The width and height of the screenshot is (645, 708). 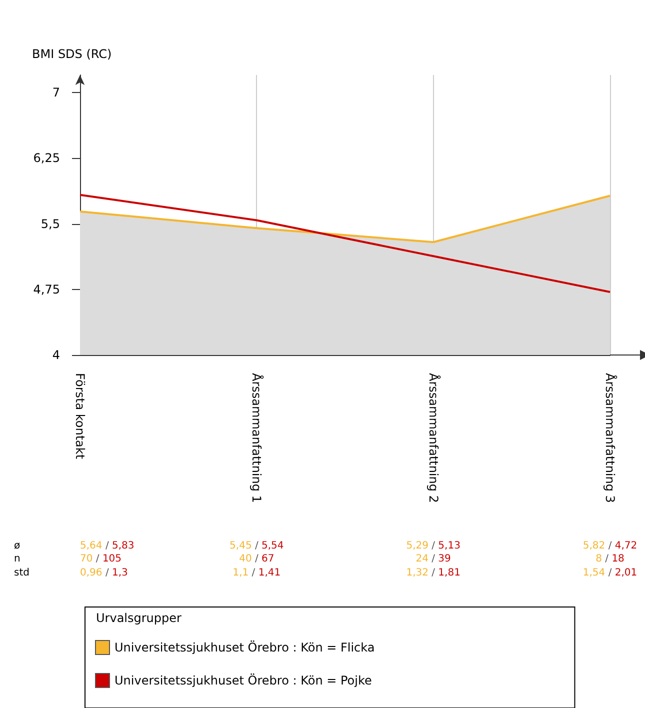 What do you see at coordinates (56, 93) in the screenshot?
I see `y-tick-label: 7` at bounding box center [56, 93].